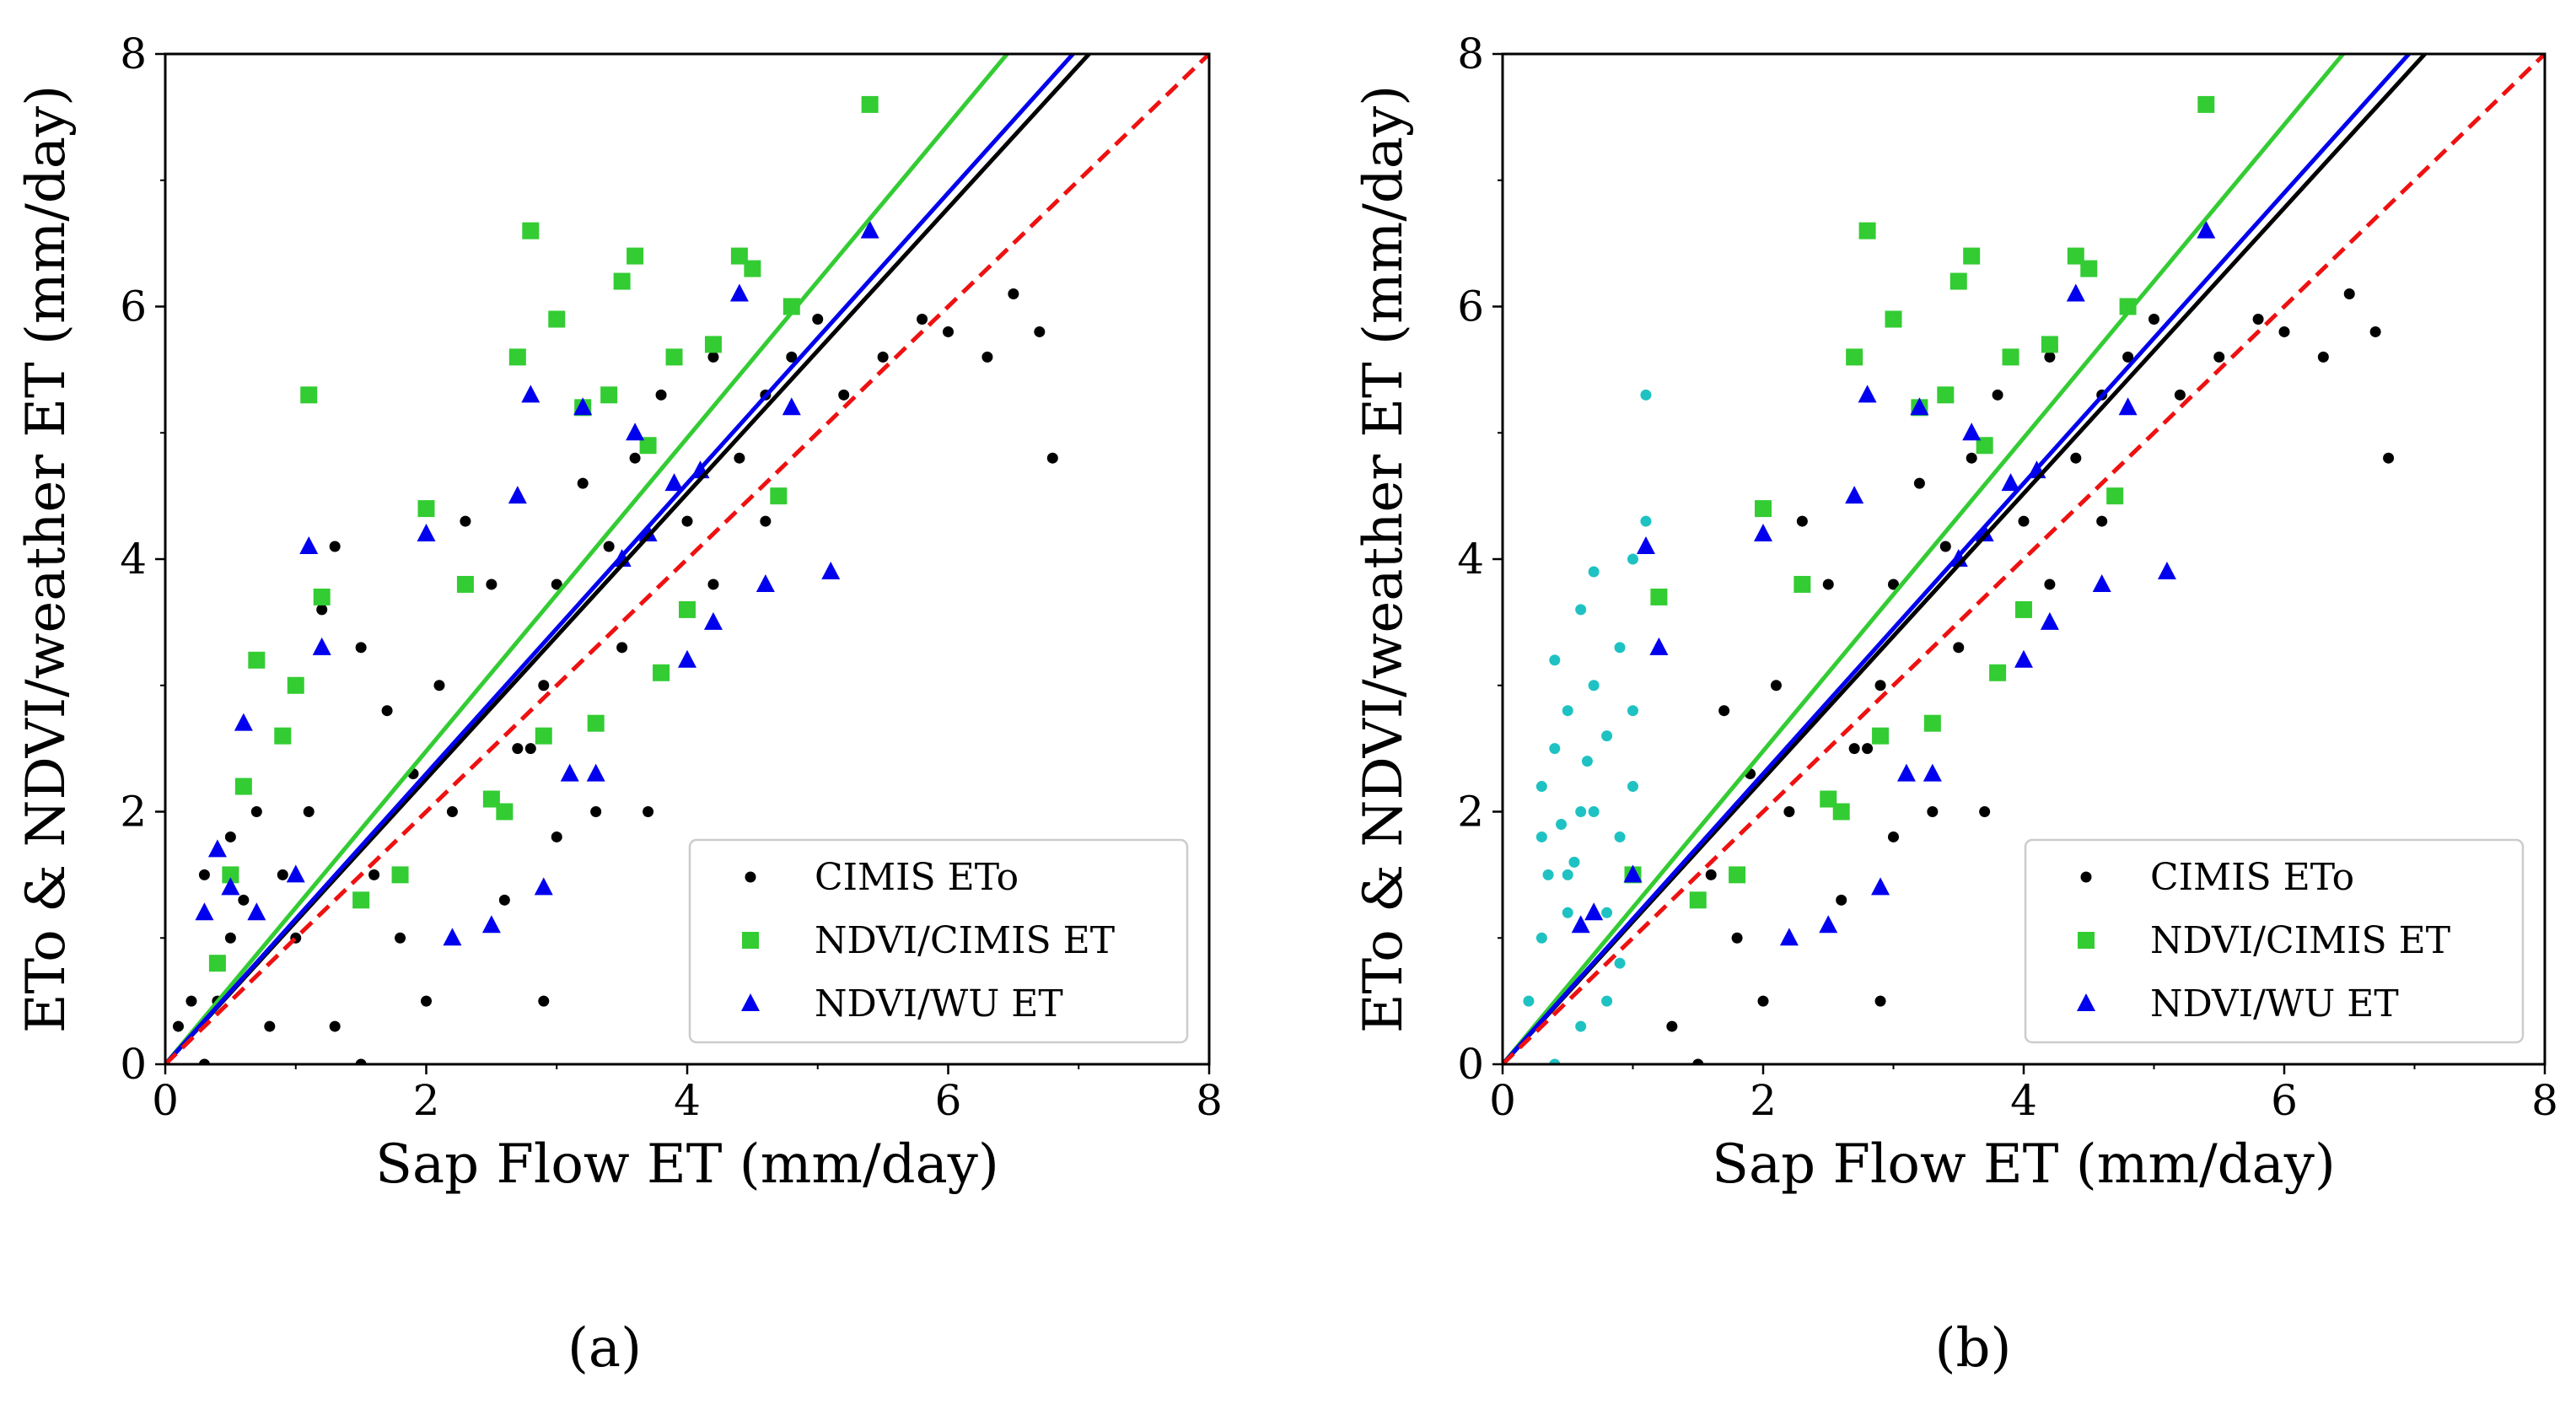  What do you see at coordinates (1384, 559) in the screenshot?
I see `y-axis-label: ETo & NDVI/weather ET (mm/day)` at bounding box center [1384, 559].